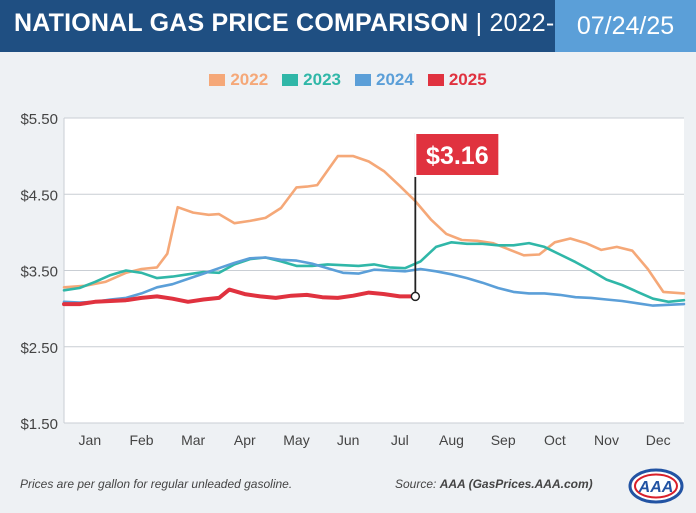  I want to click on y-tick-label: $3.50, so click(39, 272).